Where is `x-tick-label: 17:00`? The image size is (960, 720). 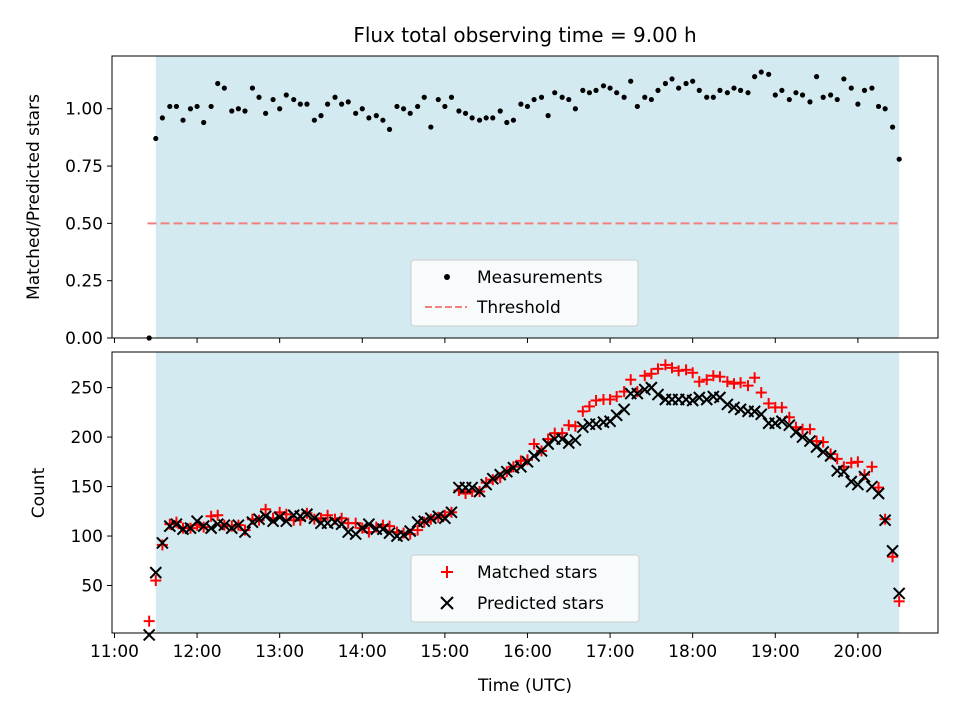 x-tick-label: 17:00 is located at coordinates (610, 652).